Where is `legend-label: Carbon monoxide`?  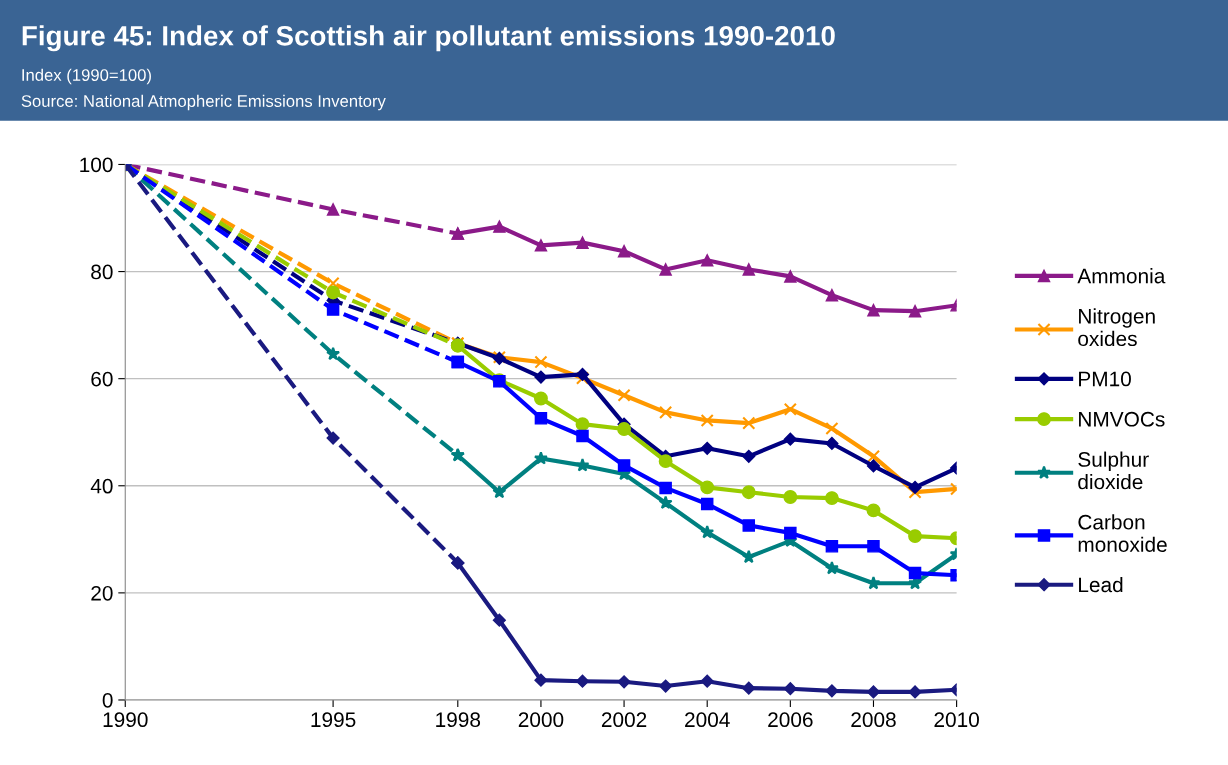
legend-label: Carbon monoxide is located at coordinates (1122, 533).